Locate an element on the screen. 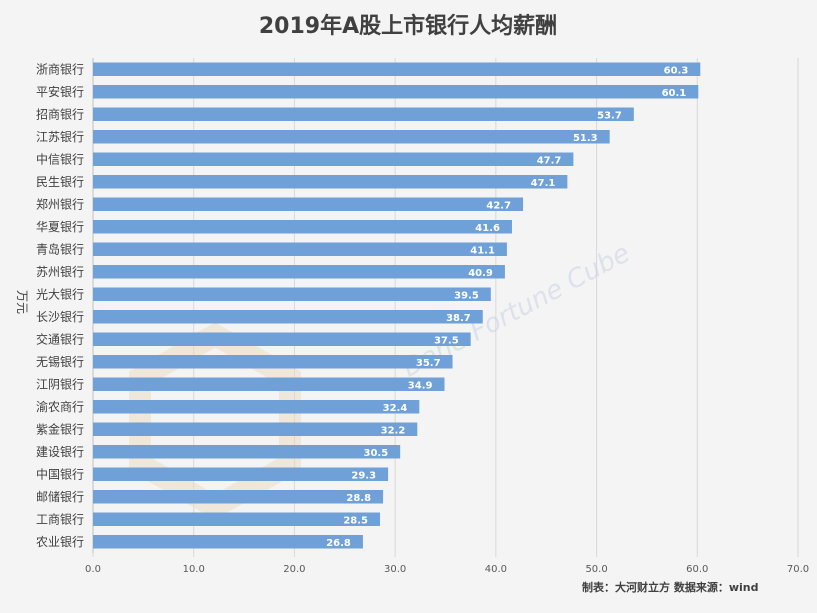 This screenshot has width=817, height=613. data-label: 34.9 is located at coordinates (420, 385).